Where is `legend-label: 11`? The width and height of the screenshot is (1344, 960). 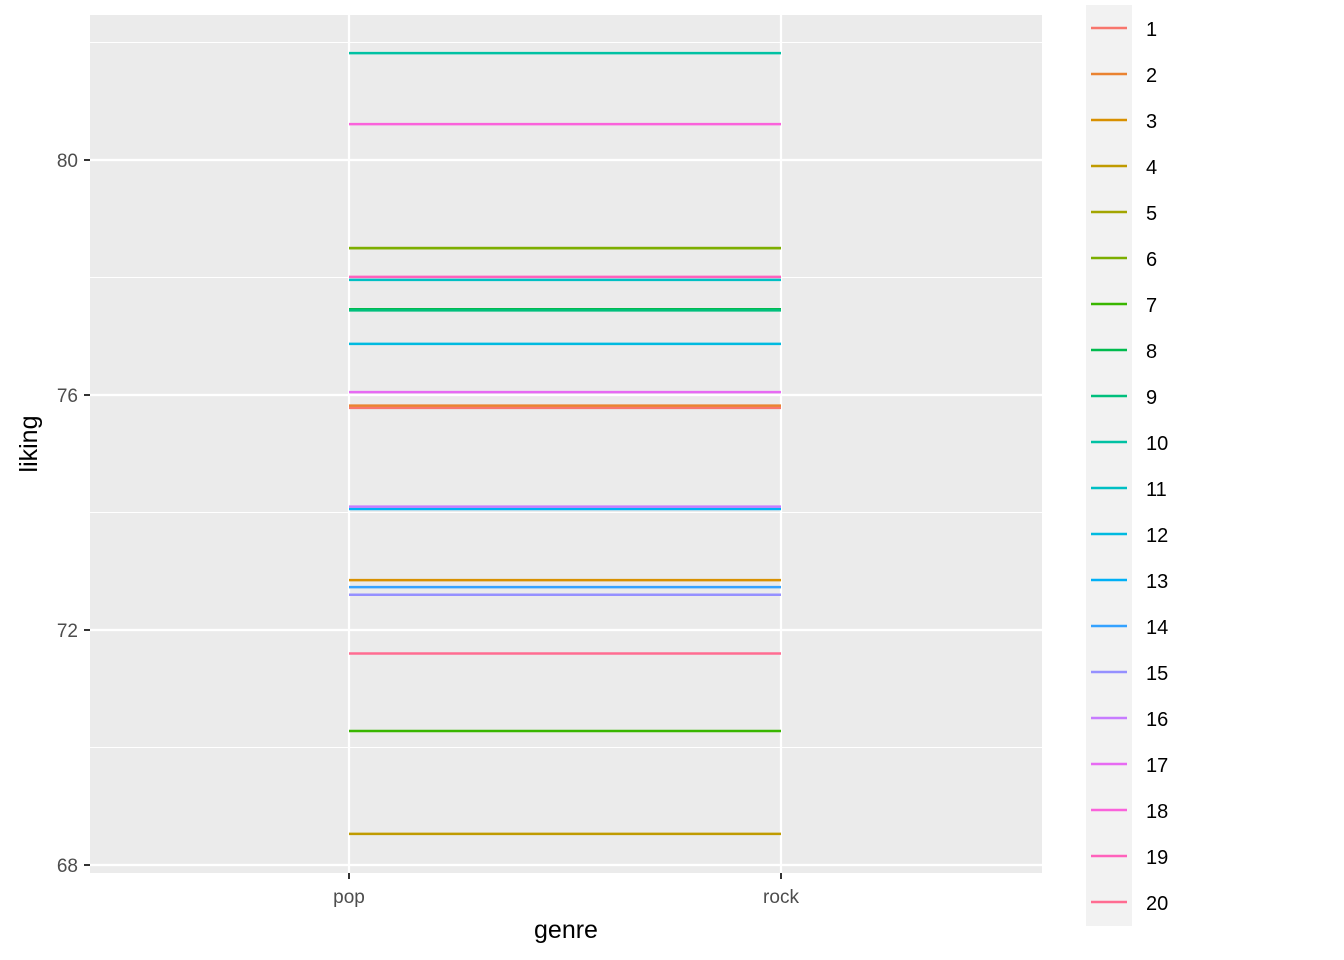 legend-label: 11 is located at coordinates (1156, 490).